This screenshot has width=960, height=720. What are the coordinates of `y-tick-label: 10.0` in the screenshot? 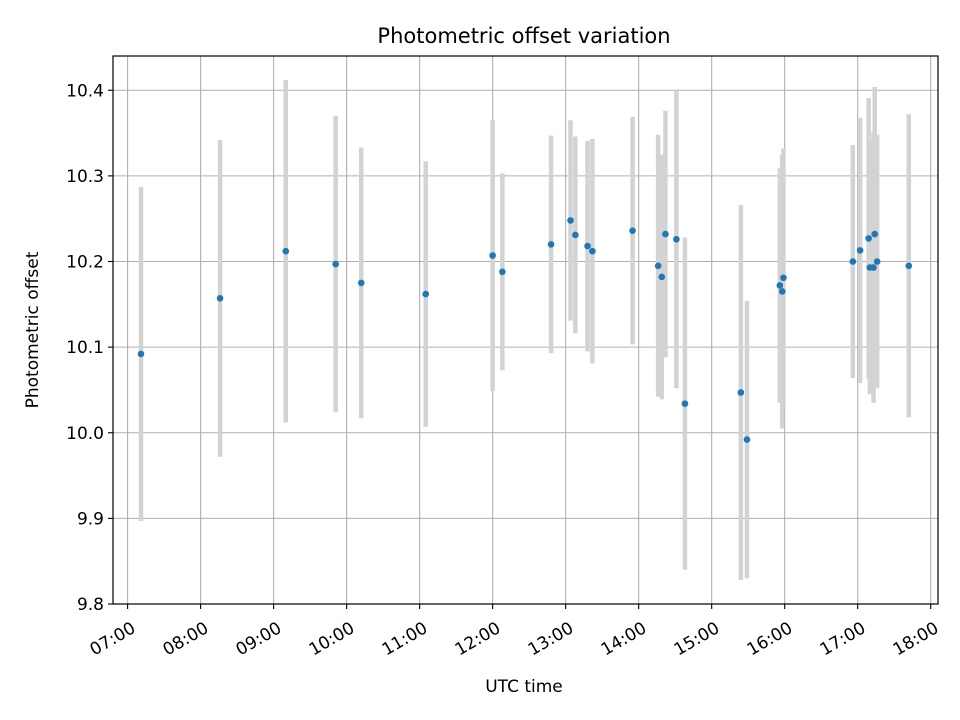 It's located at (85, 434).